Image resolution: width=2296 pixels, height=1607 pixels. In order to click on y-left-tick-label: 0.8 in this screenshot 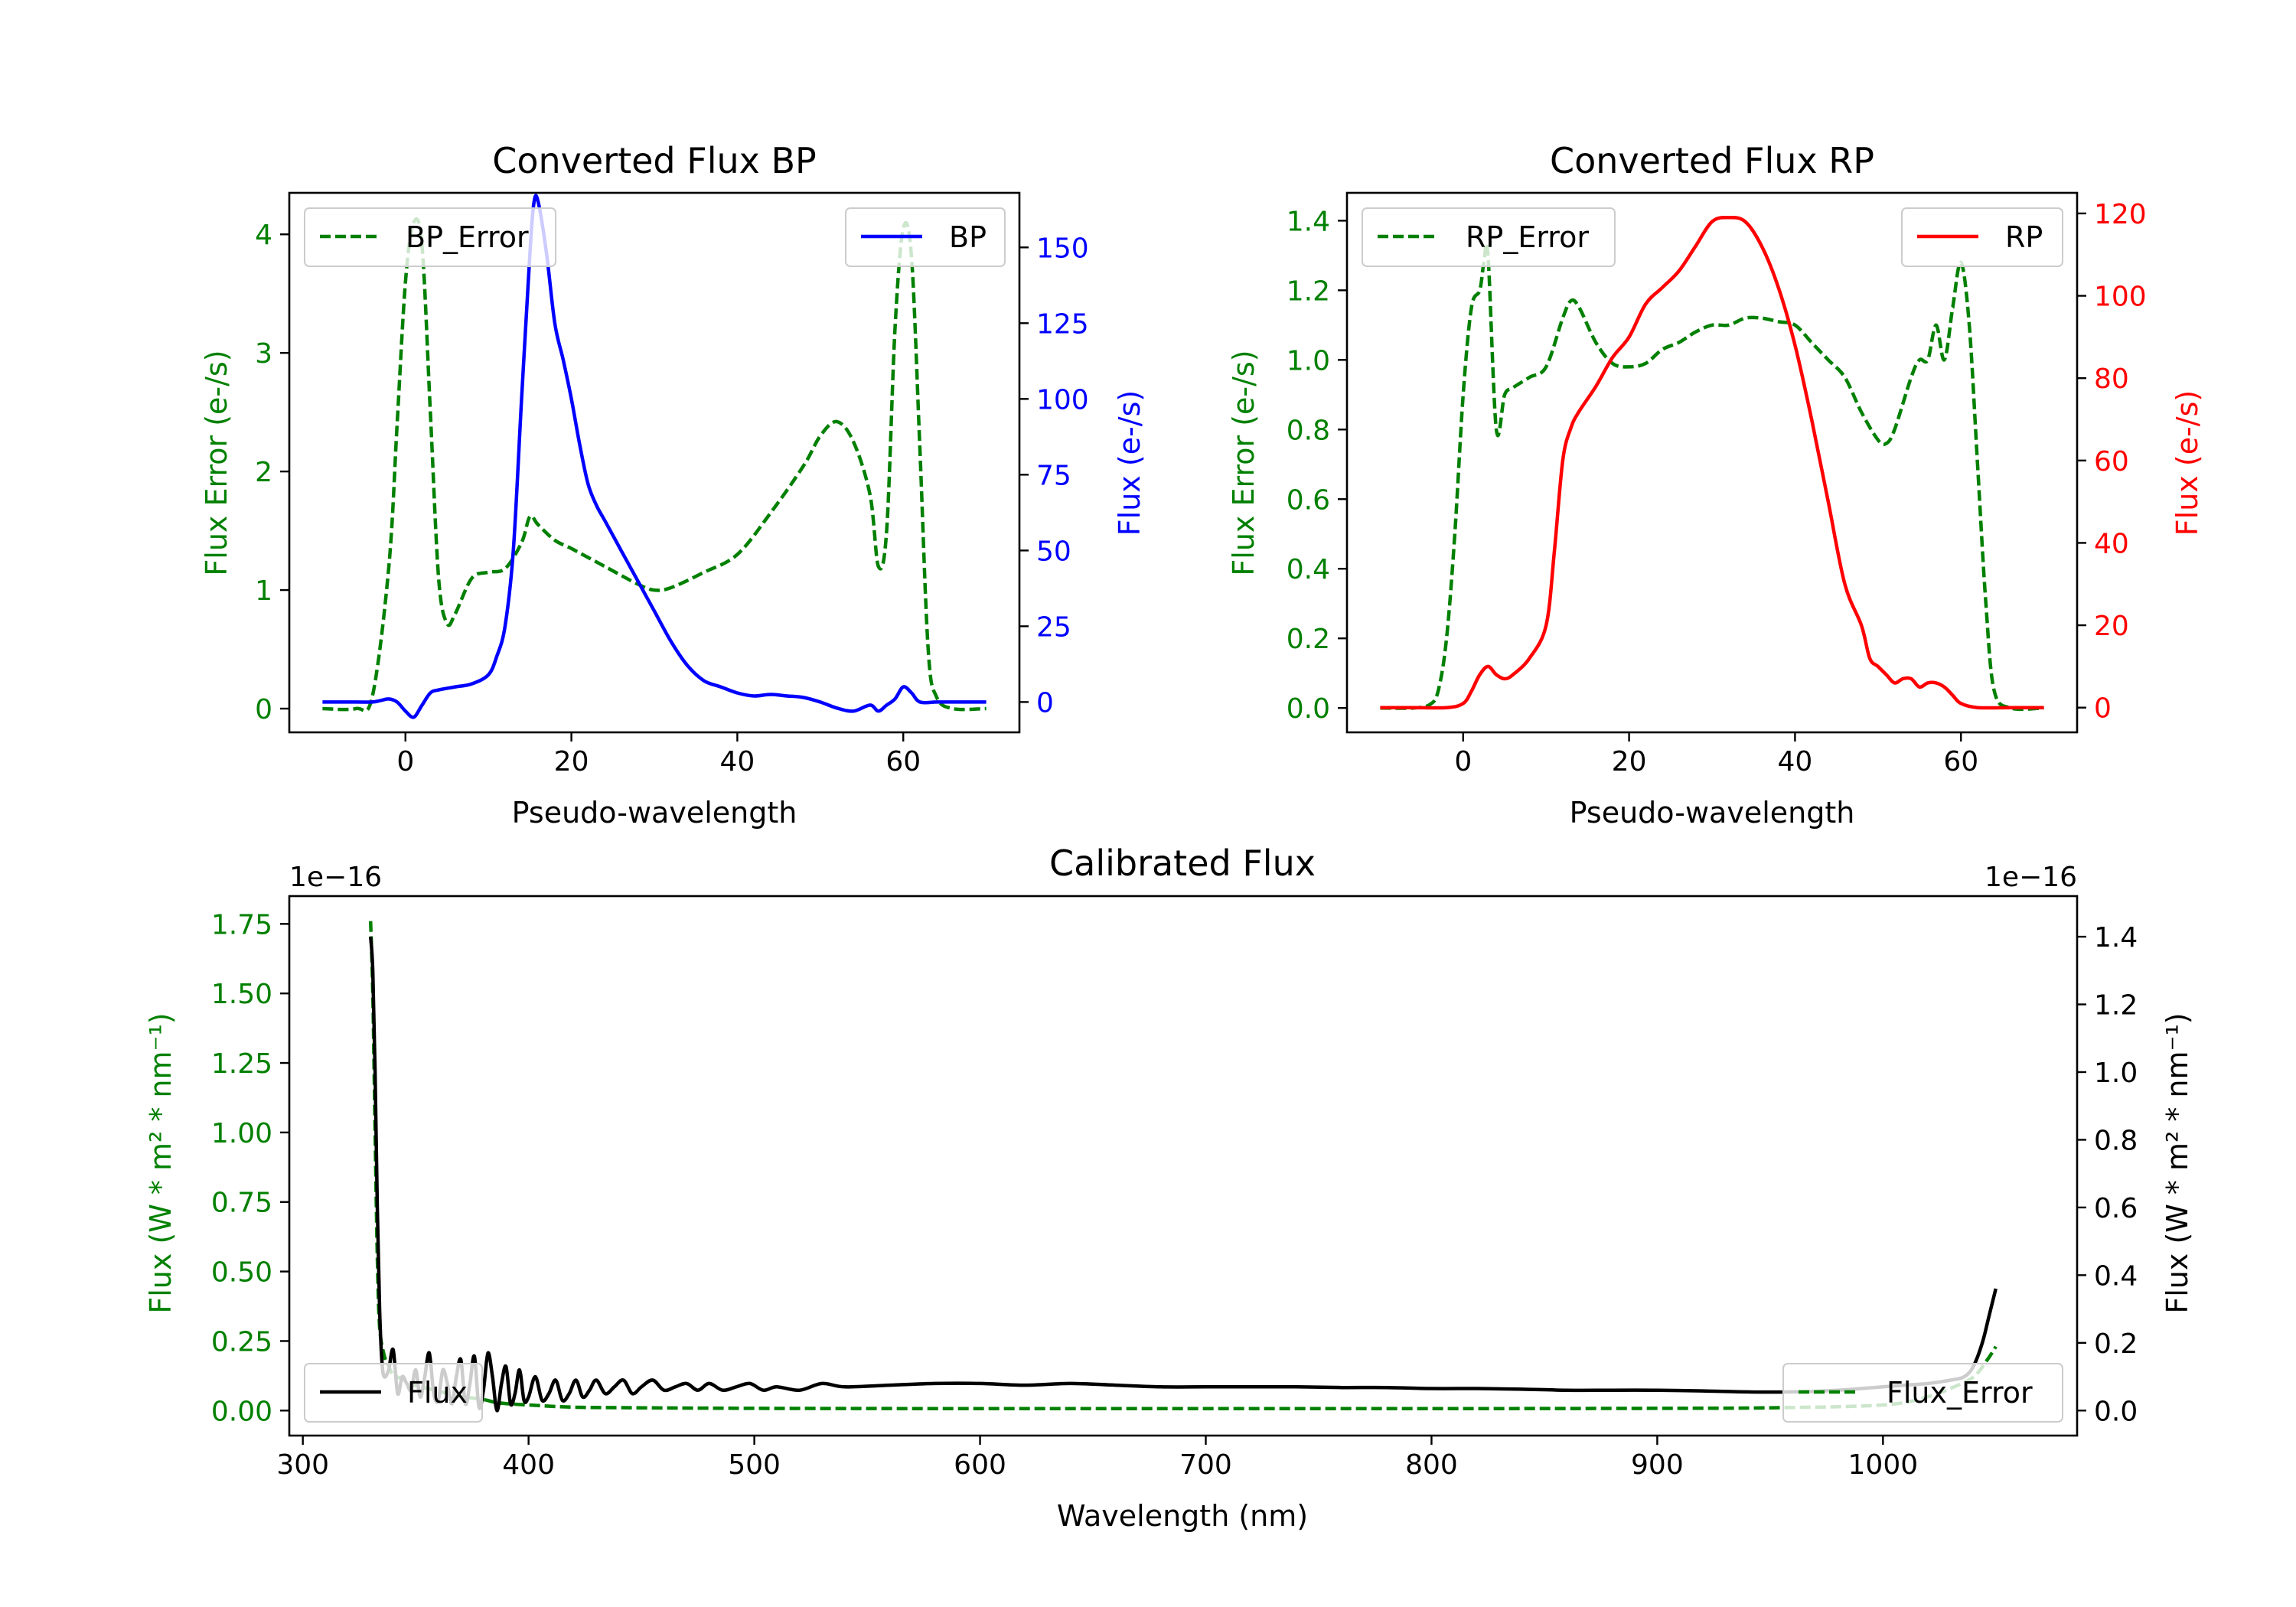, I will do `click(1308, 430)`.